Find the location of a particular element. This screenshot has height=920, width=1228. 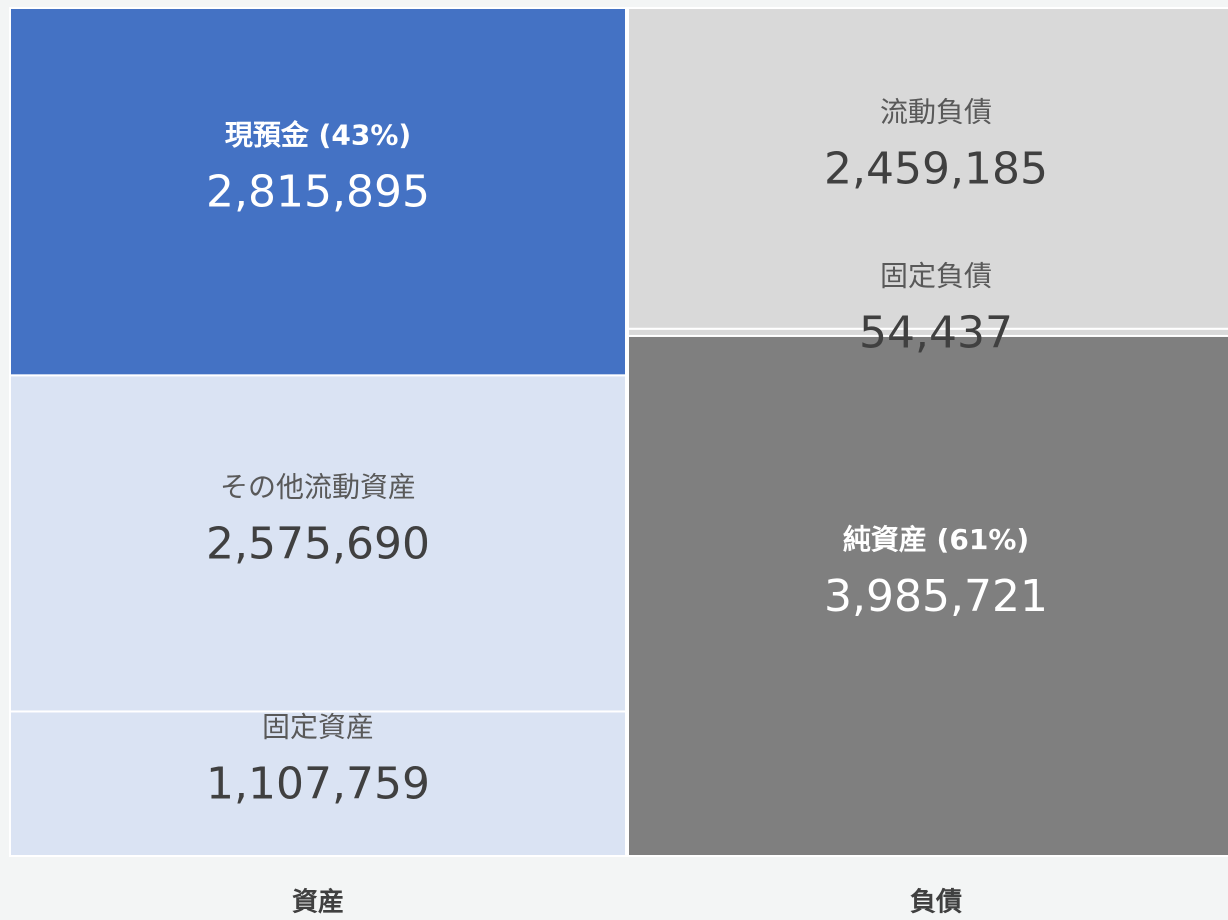

segment-name: 固定負債 is located at coordinates (936, 275).